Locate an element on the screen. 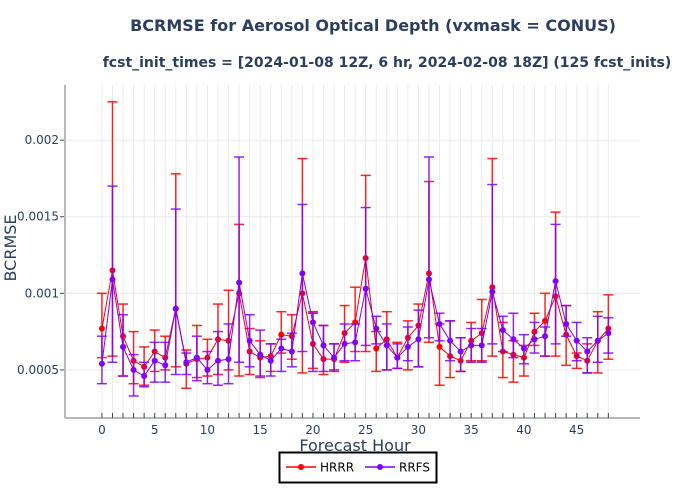 This screenshot has width=700, height=500. x-axis-title: Forecast Hour is located at coordinates (355, 445).